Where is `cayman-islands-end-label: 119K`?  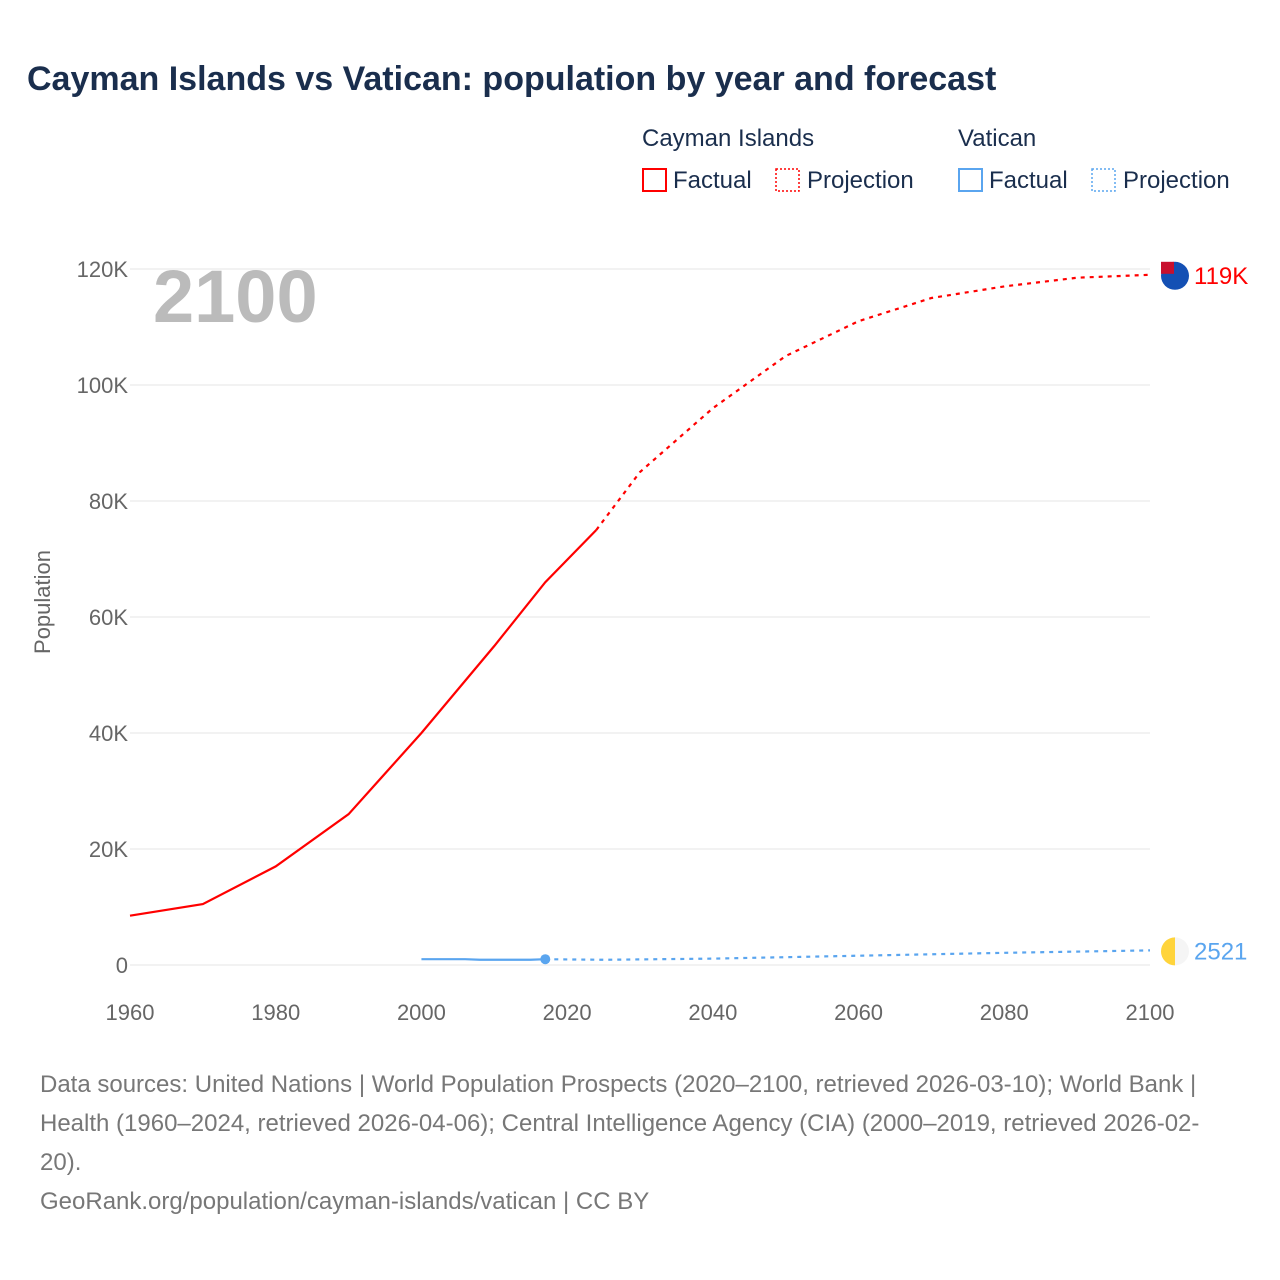 cayman-islands-end-label: 119K is located at coordinates (1221, 276).